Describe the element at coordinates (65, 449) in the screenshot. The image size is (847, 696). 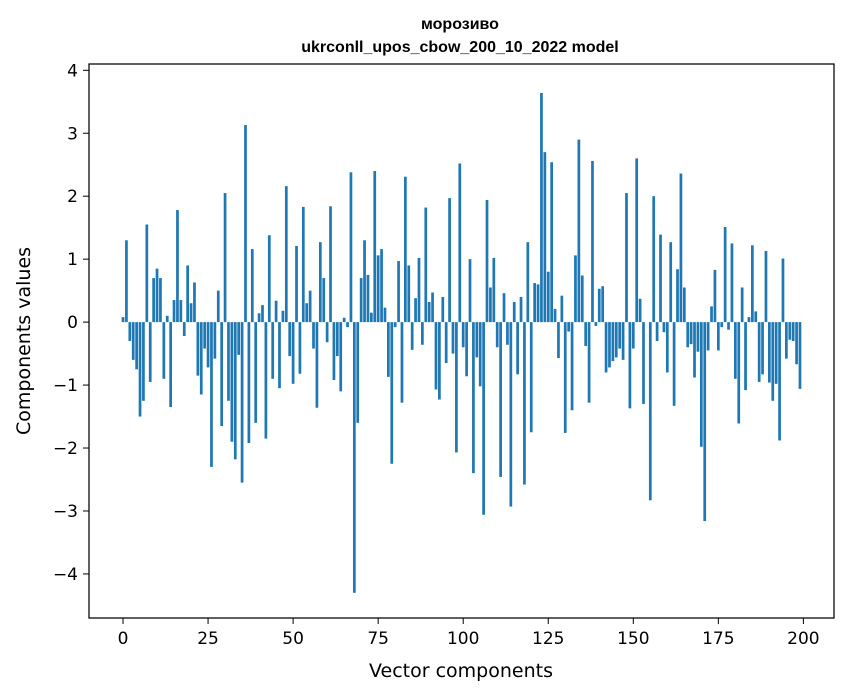
I see `y-tick-label: −2` at that location.